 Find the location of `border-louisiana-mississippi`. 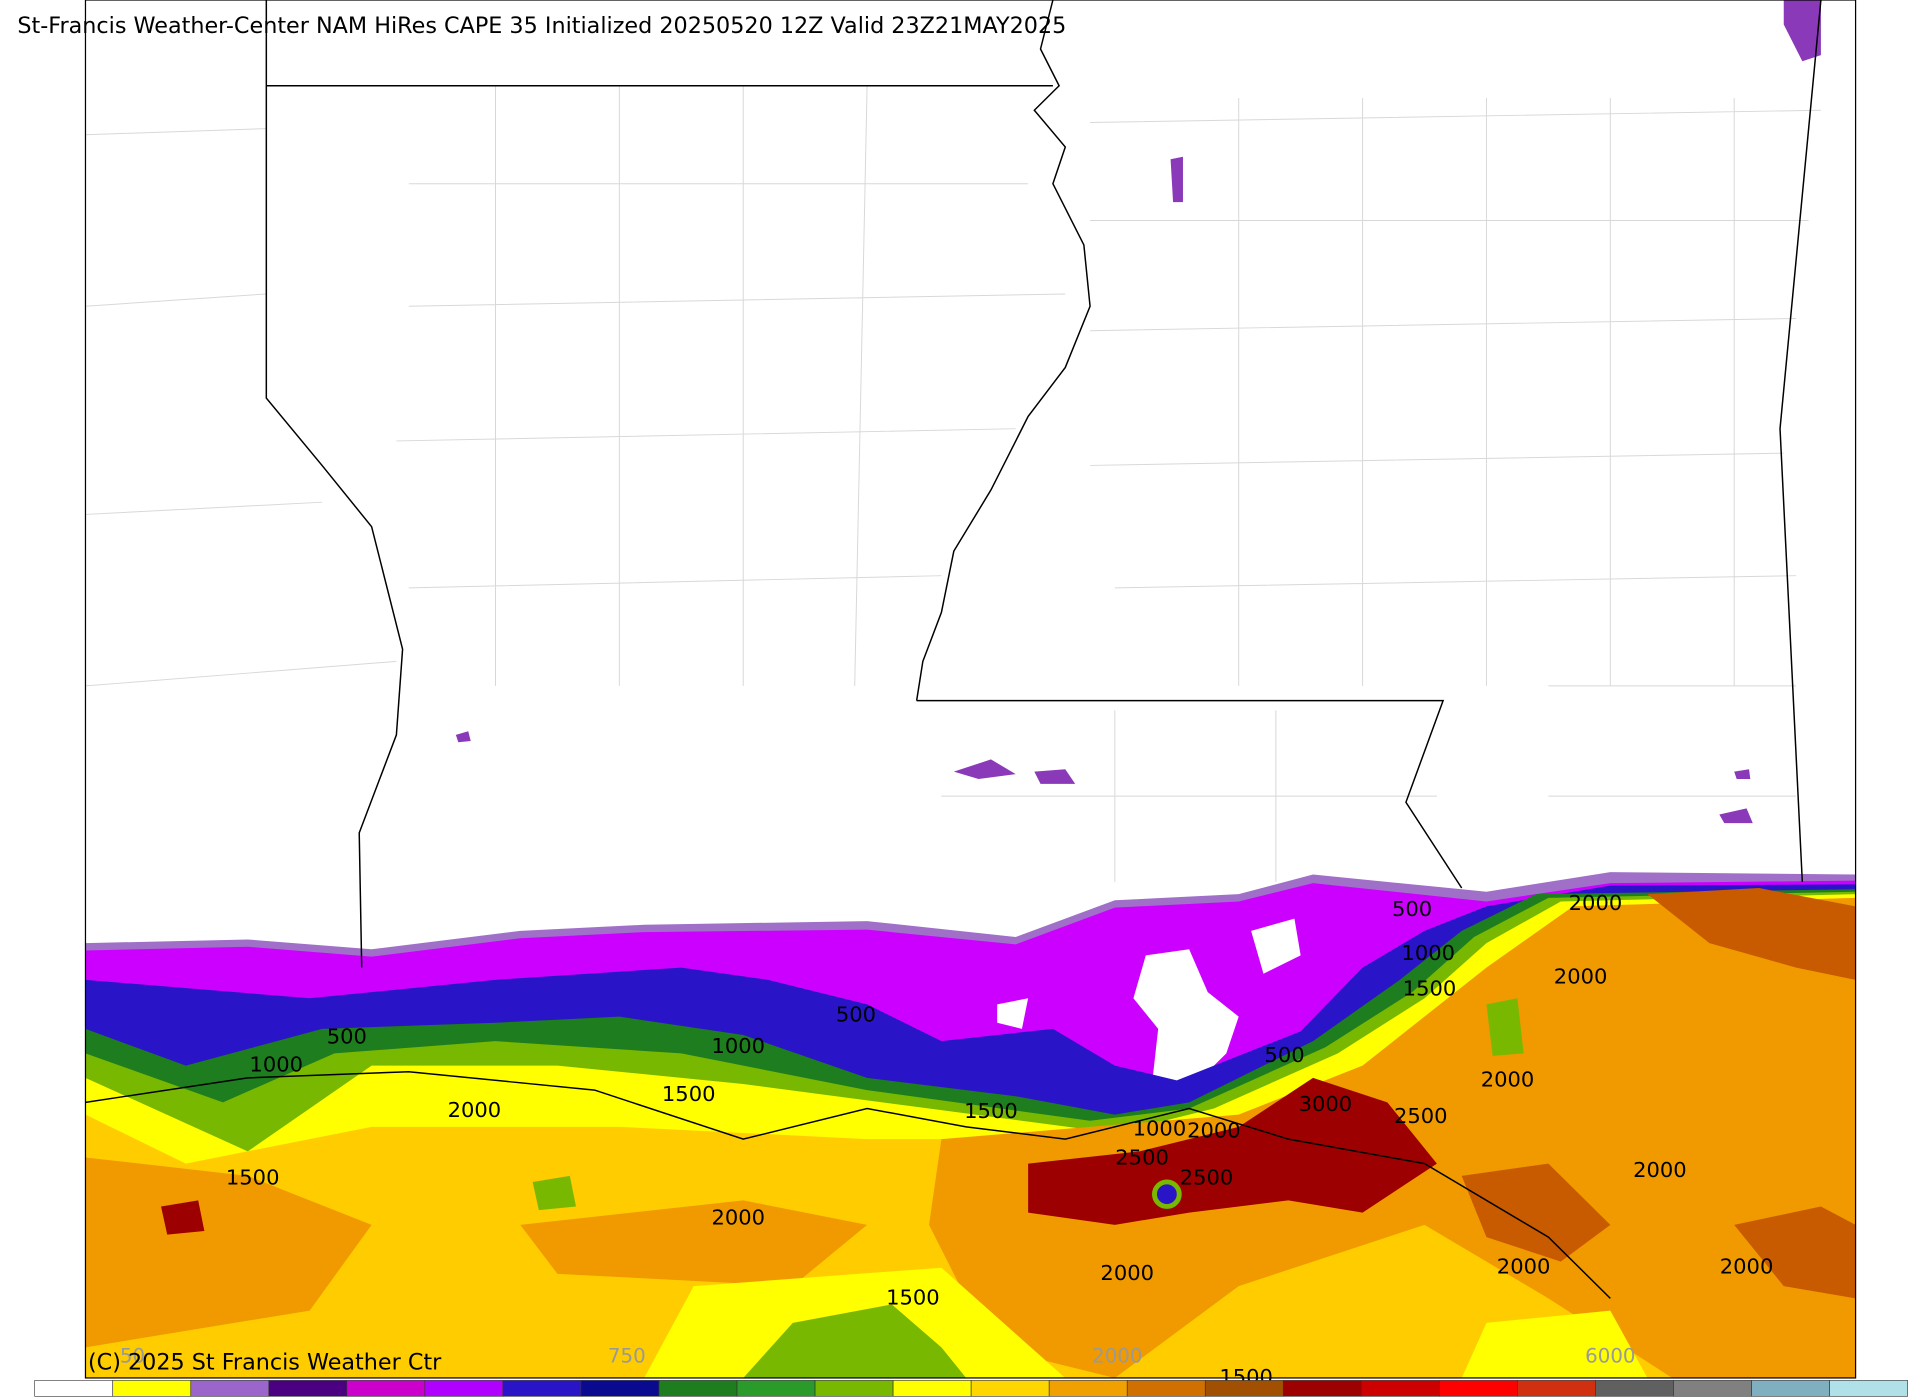

border-louisiana-mississippi is located at coordinates (1189, 794).